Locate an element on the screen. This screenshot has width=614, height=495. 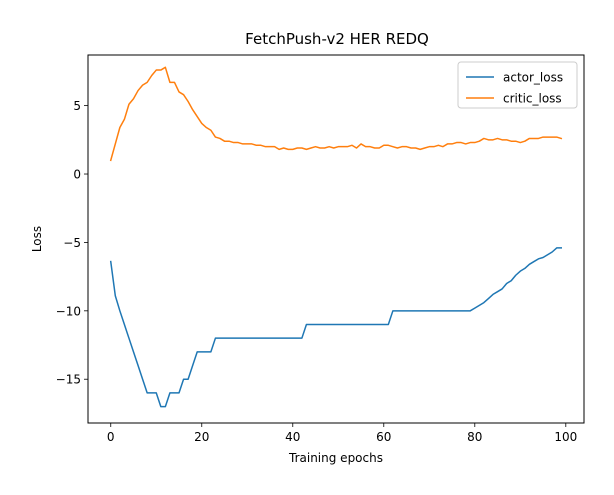
x-axis: 0 20 40 60 80 100 is located at coordinates (342, 433).